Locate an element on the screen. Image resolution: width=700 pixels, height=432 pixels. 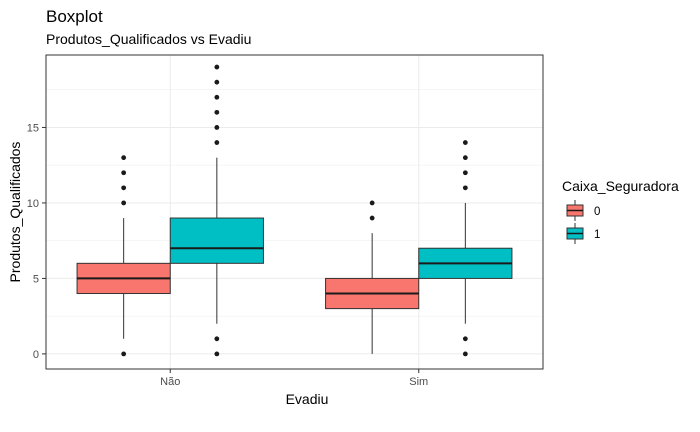
x-axis-title: Evadiu is located at coordinates (307, 399).